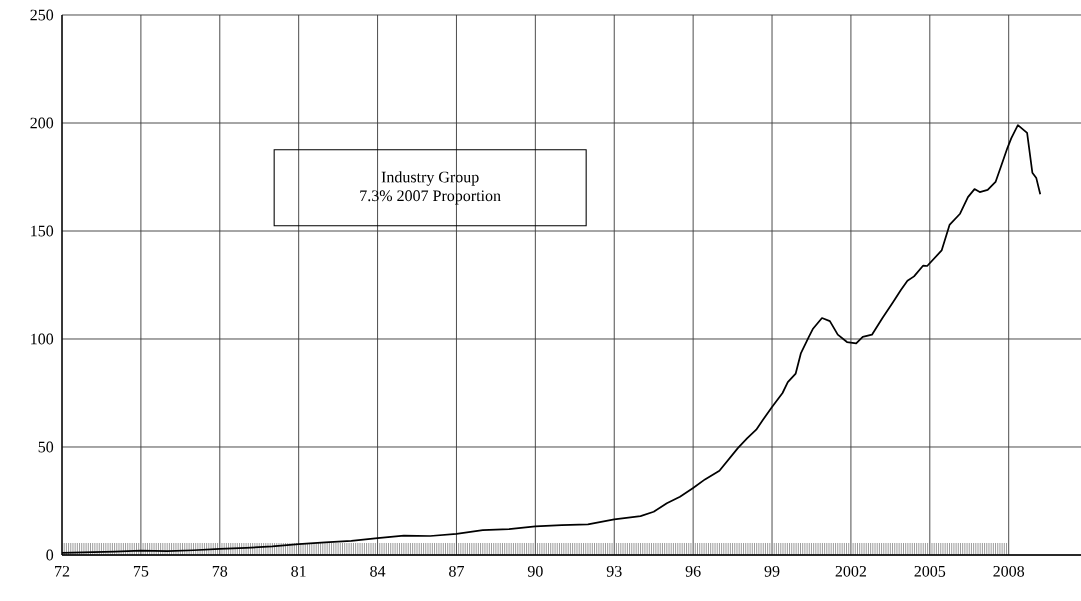  What do you see at coordinates (42, 15) in the screenshot?
I see `y-tick-label: 250` at bounding box center [42, 15].